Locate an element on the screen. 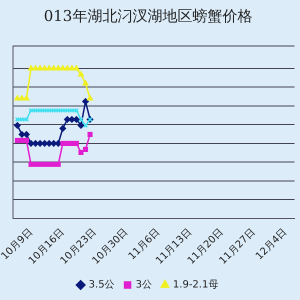  x-tick-label: 12月4日 is located at coordinates (272, 244).